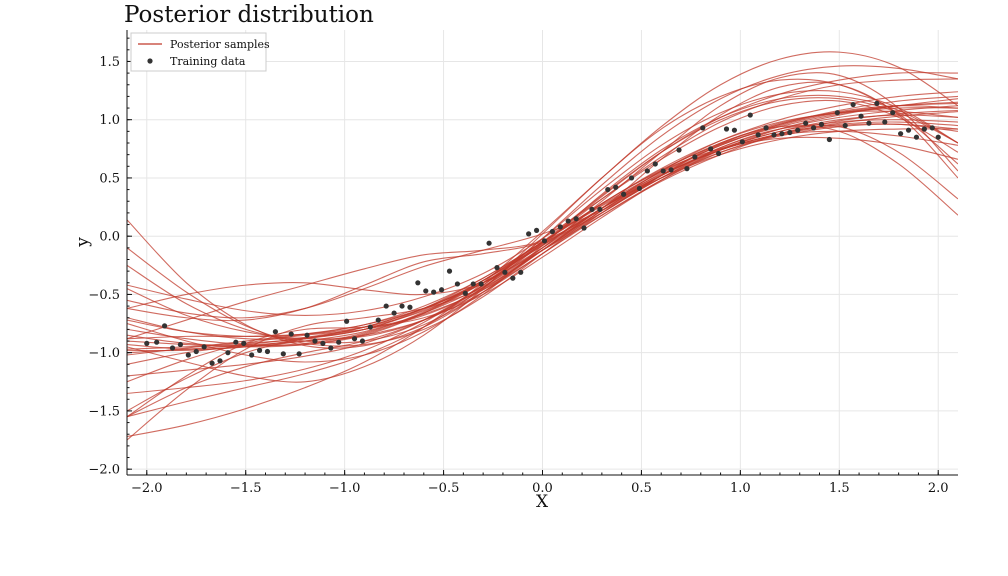  I want to click on chart-title: Posterior distribution, so click(249, 15).